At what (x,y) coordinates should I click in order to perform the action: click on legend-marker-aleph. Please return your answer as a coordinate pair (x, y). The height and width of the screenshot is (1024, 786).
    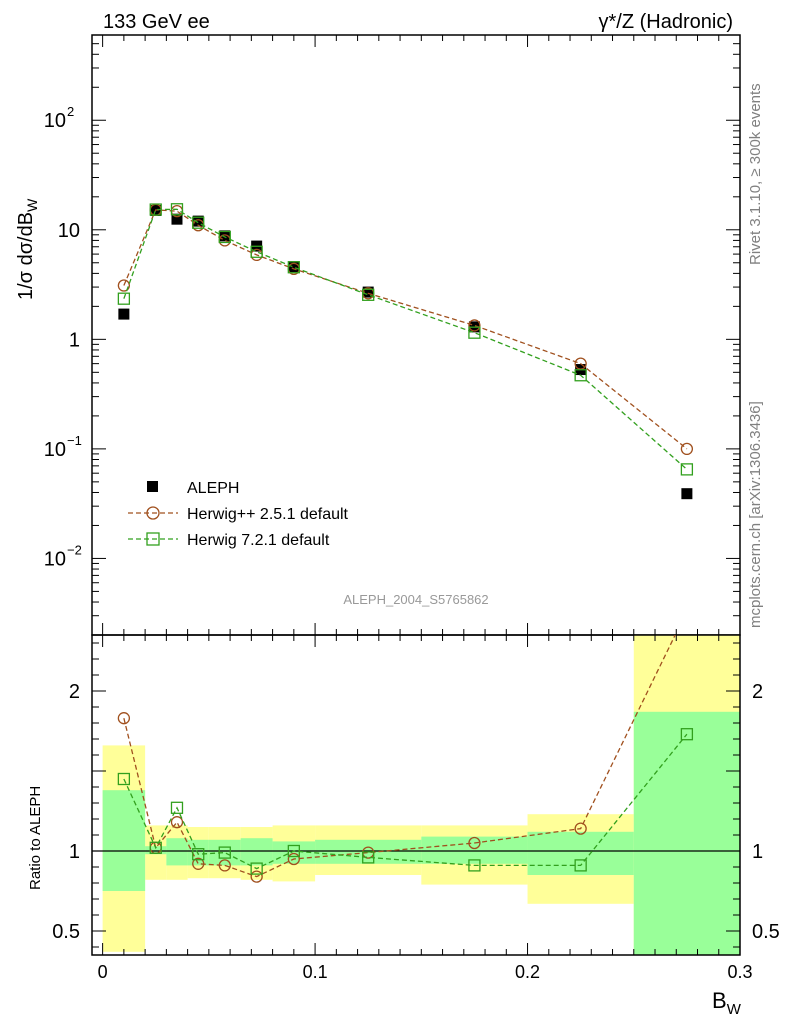
    Looking at the image, I should click on (152, 486).